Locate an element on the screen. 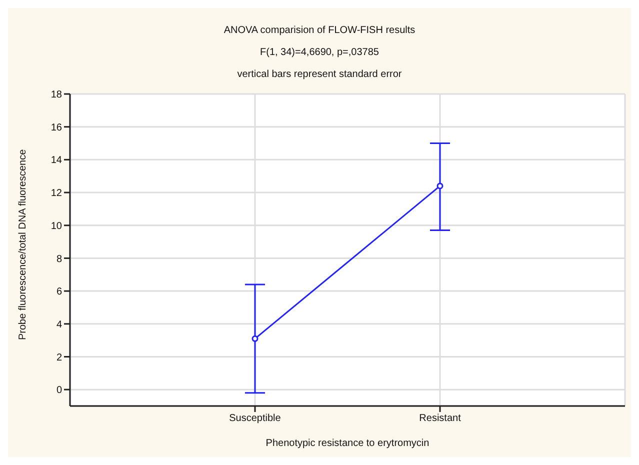 The image size is (639, 465). x-tick-label: Resistant is located at coordinates (440, 418).